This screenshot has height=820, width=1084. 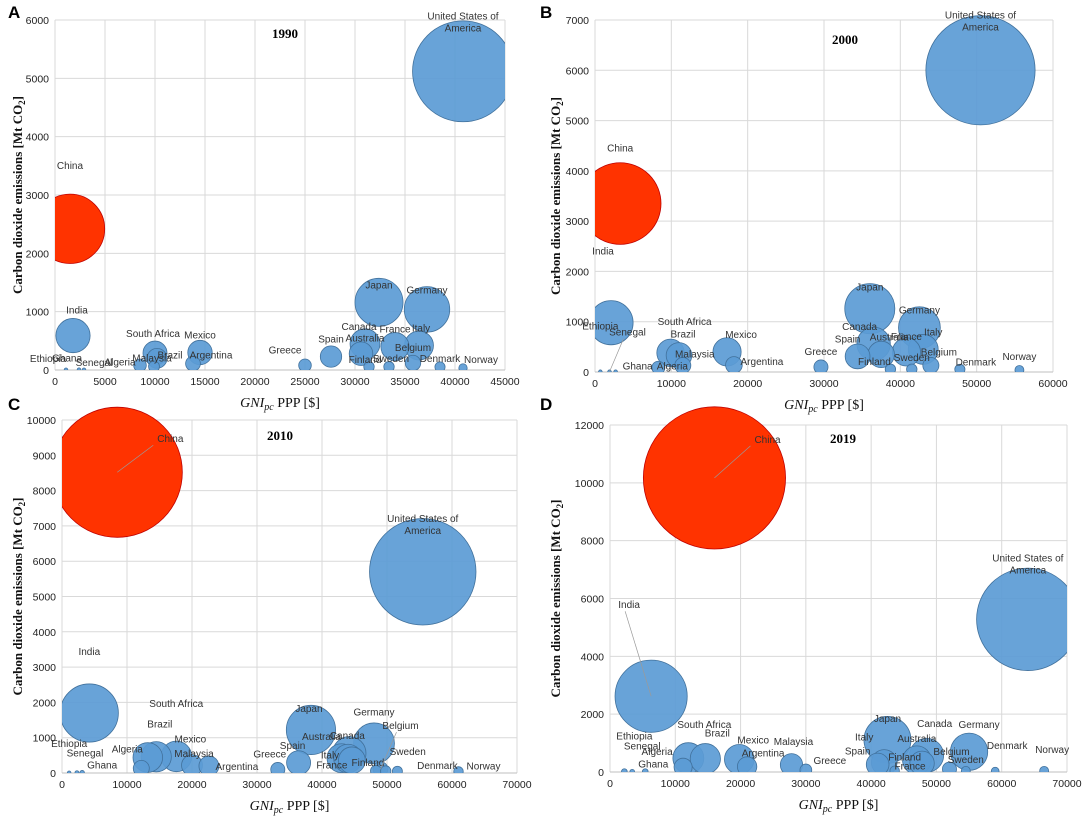 What do you see at coordinates (66, 368) in the screenshot?
I see `bubble-ethiopia` at bounding box center [66, 368].